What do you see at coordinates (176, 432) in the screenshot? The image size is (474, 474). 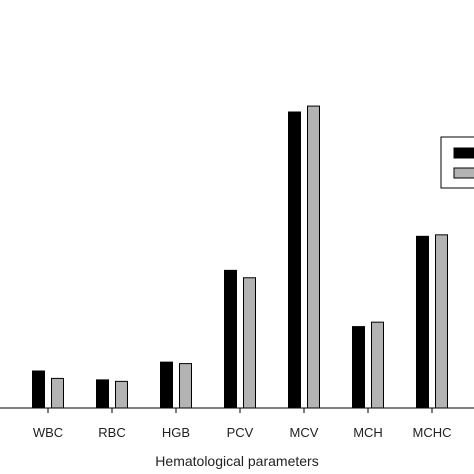 I see `x-tick-label-hgb: HGB` at bounding box center [176, 432].